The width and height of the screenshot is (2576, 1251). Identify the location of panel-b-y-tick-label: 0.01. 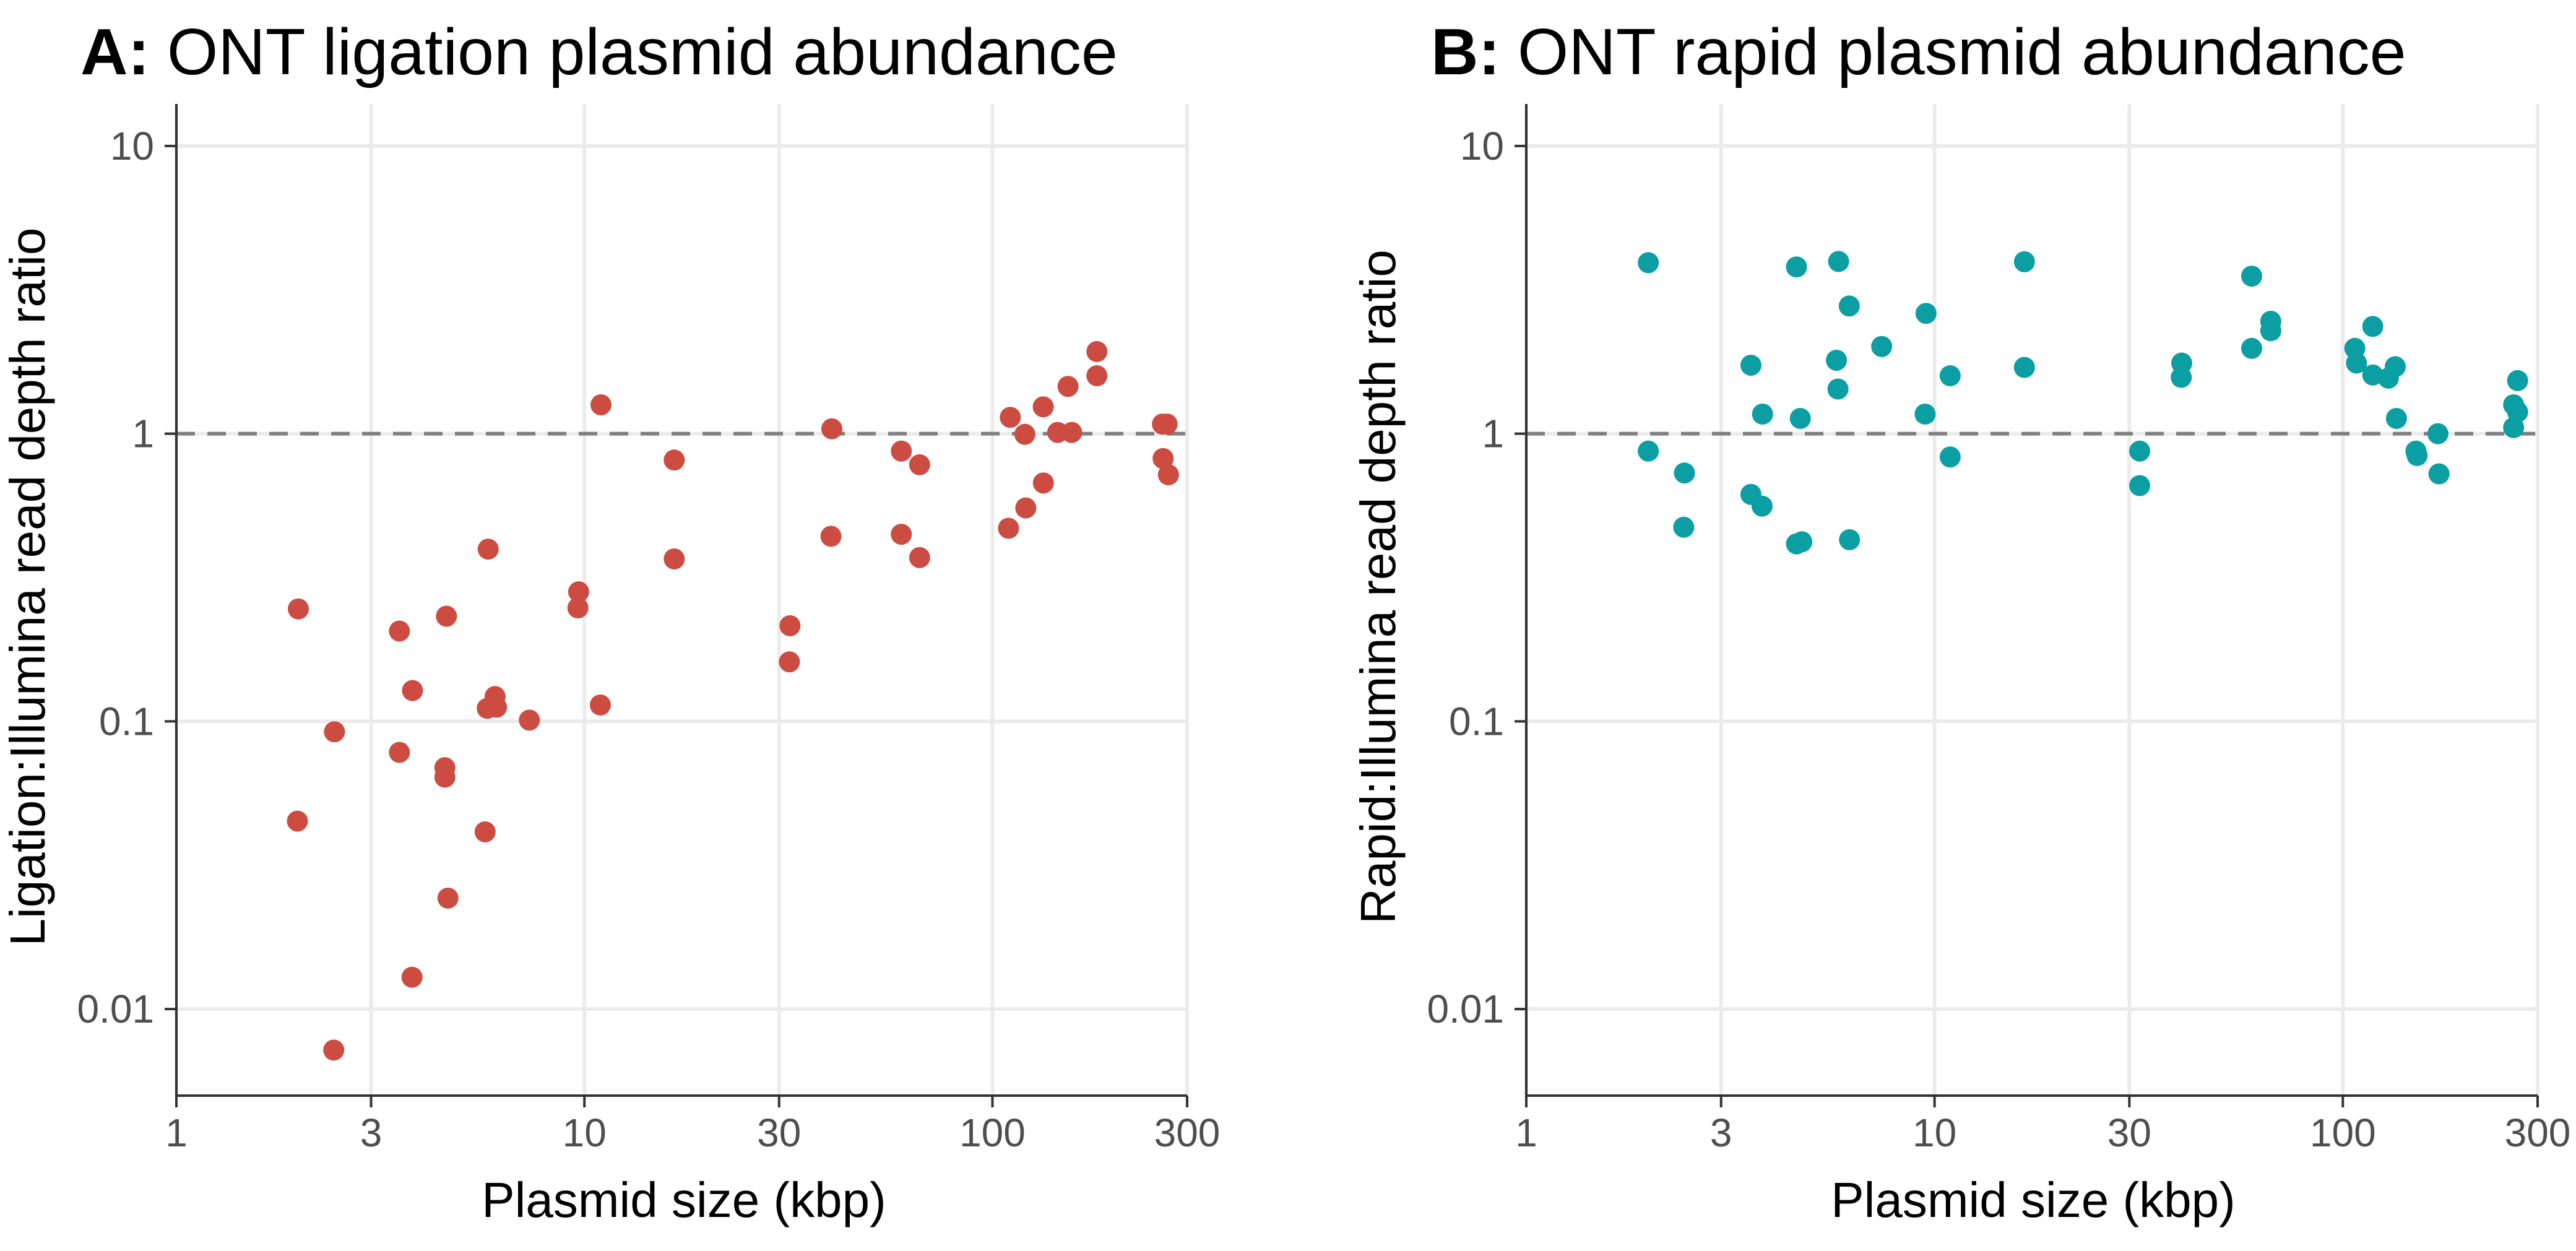
(1465, 1009).